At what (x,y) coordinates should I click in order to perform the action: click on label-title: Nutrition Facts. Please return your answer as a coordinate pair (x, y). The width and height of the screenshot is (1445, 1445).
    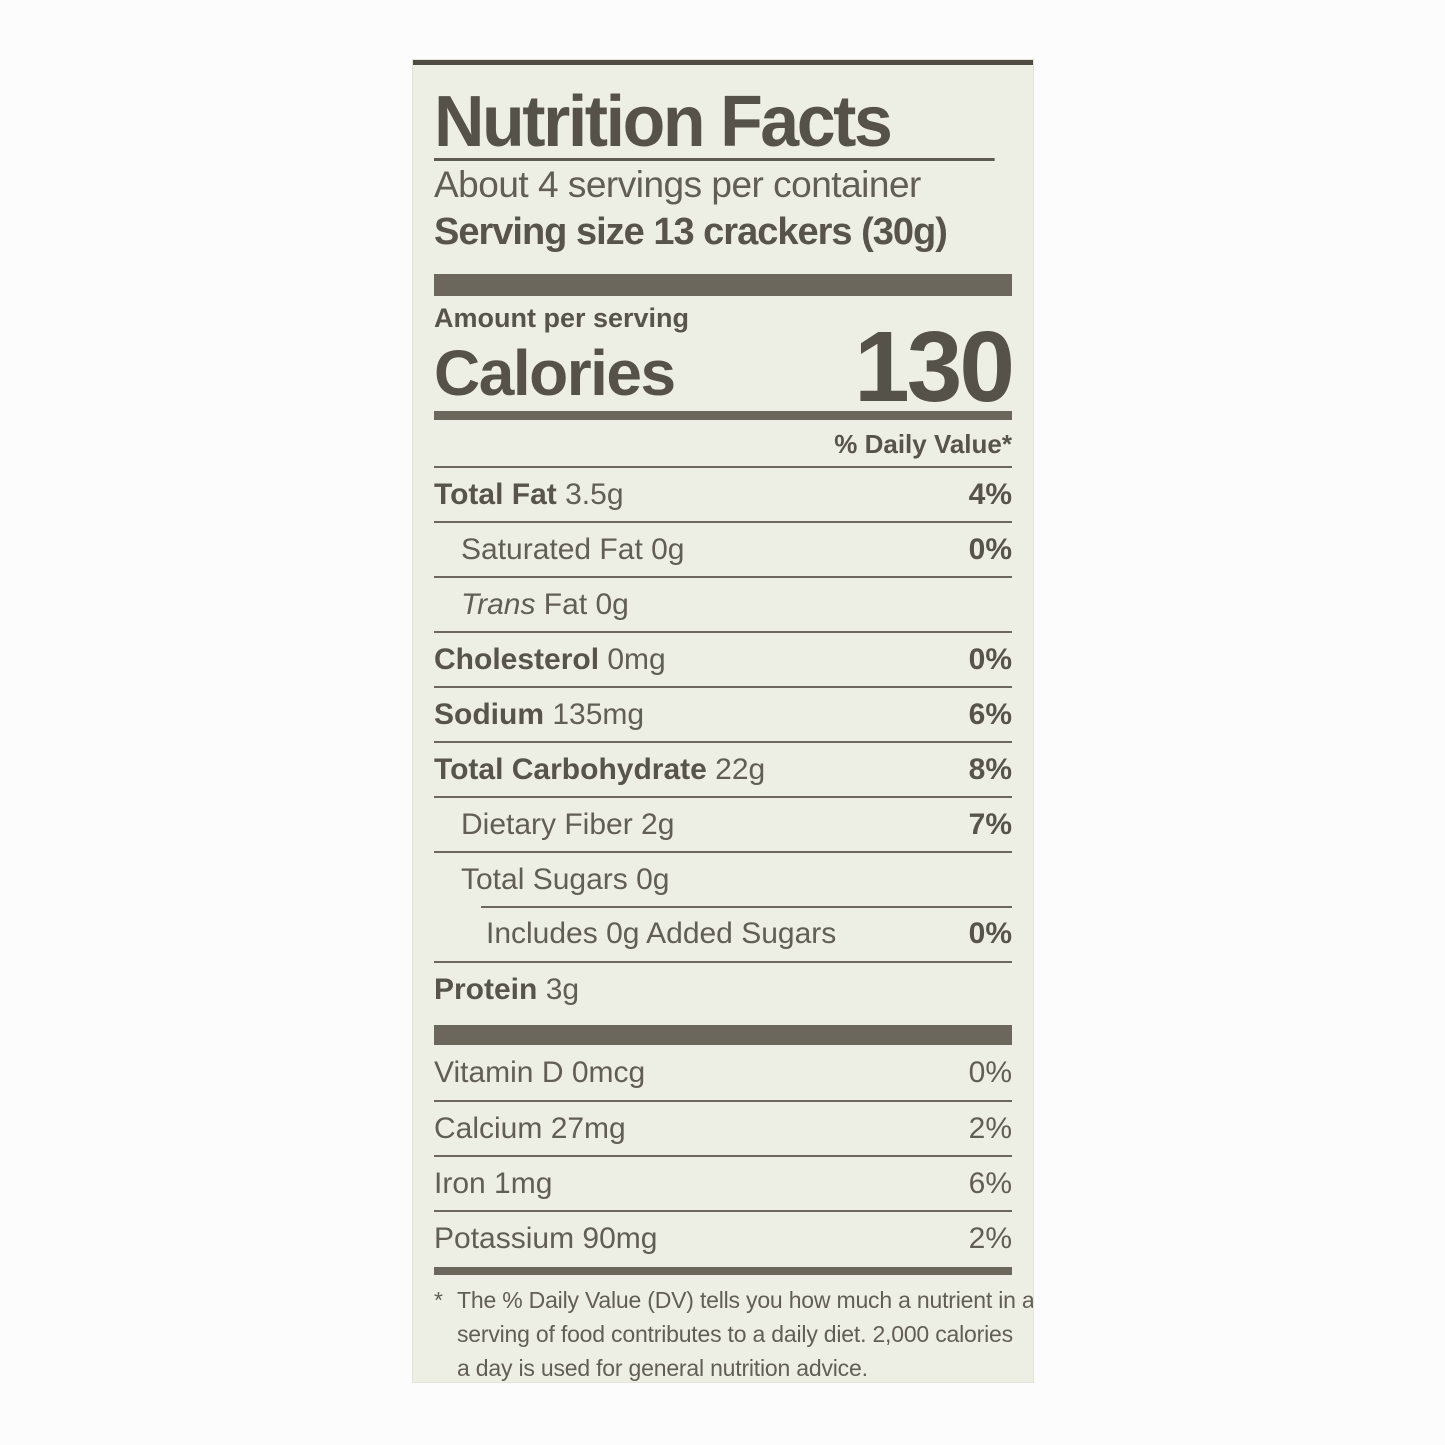
    Looking at the image, I should click on (714, 123).